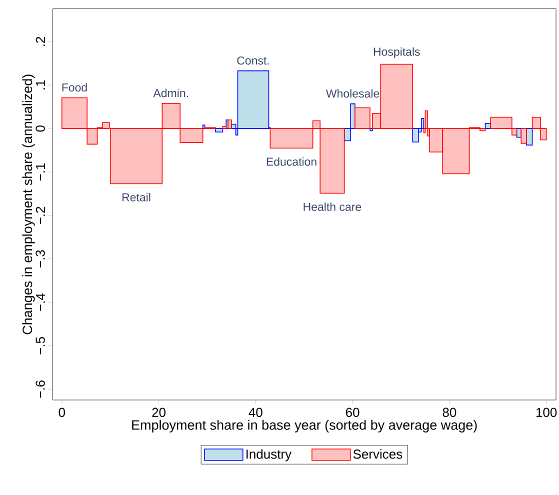 The image size is (559, 495). I want to click on x-tick-label: 60, so click(353, 413).